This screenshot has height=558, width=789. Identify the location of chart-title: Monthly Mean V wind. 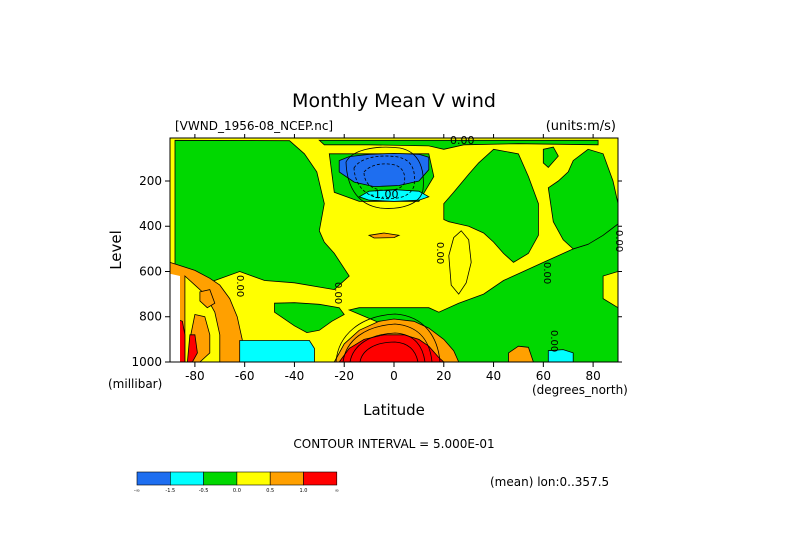
(394, 101).